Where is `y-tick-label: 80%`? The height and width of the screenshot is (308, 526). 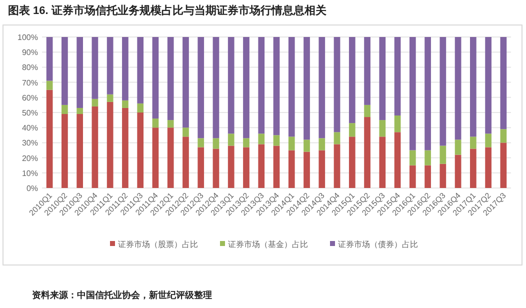 y-tick-label: 80% is located at coordinates (30, 67).